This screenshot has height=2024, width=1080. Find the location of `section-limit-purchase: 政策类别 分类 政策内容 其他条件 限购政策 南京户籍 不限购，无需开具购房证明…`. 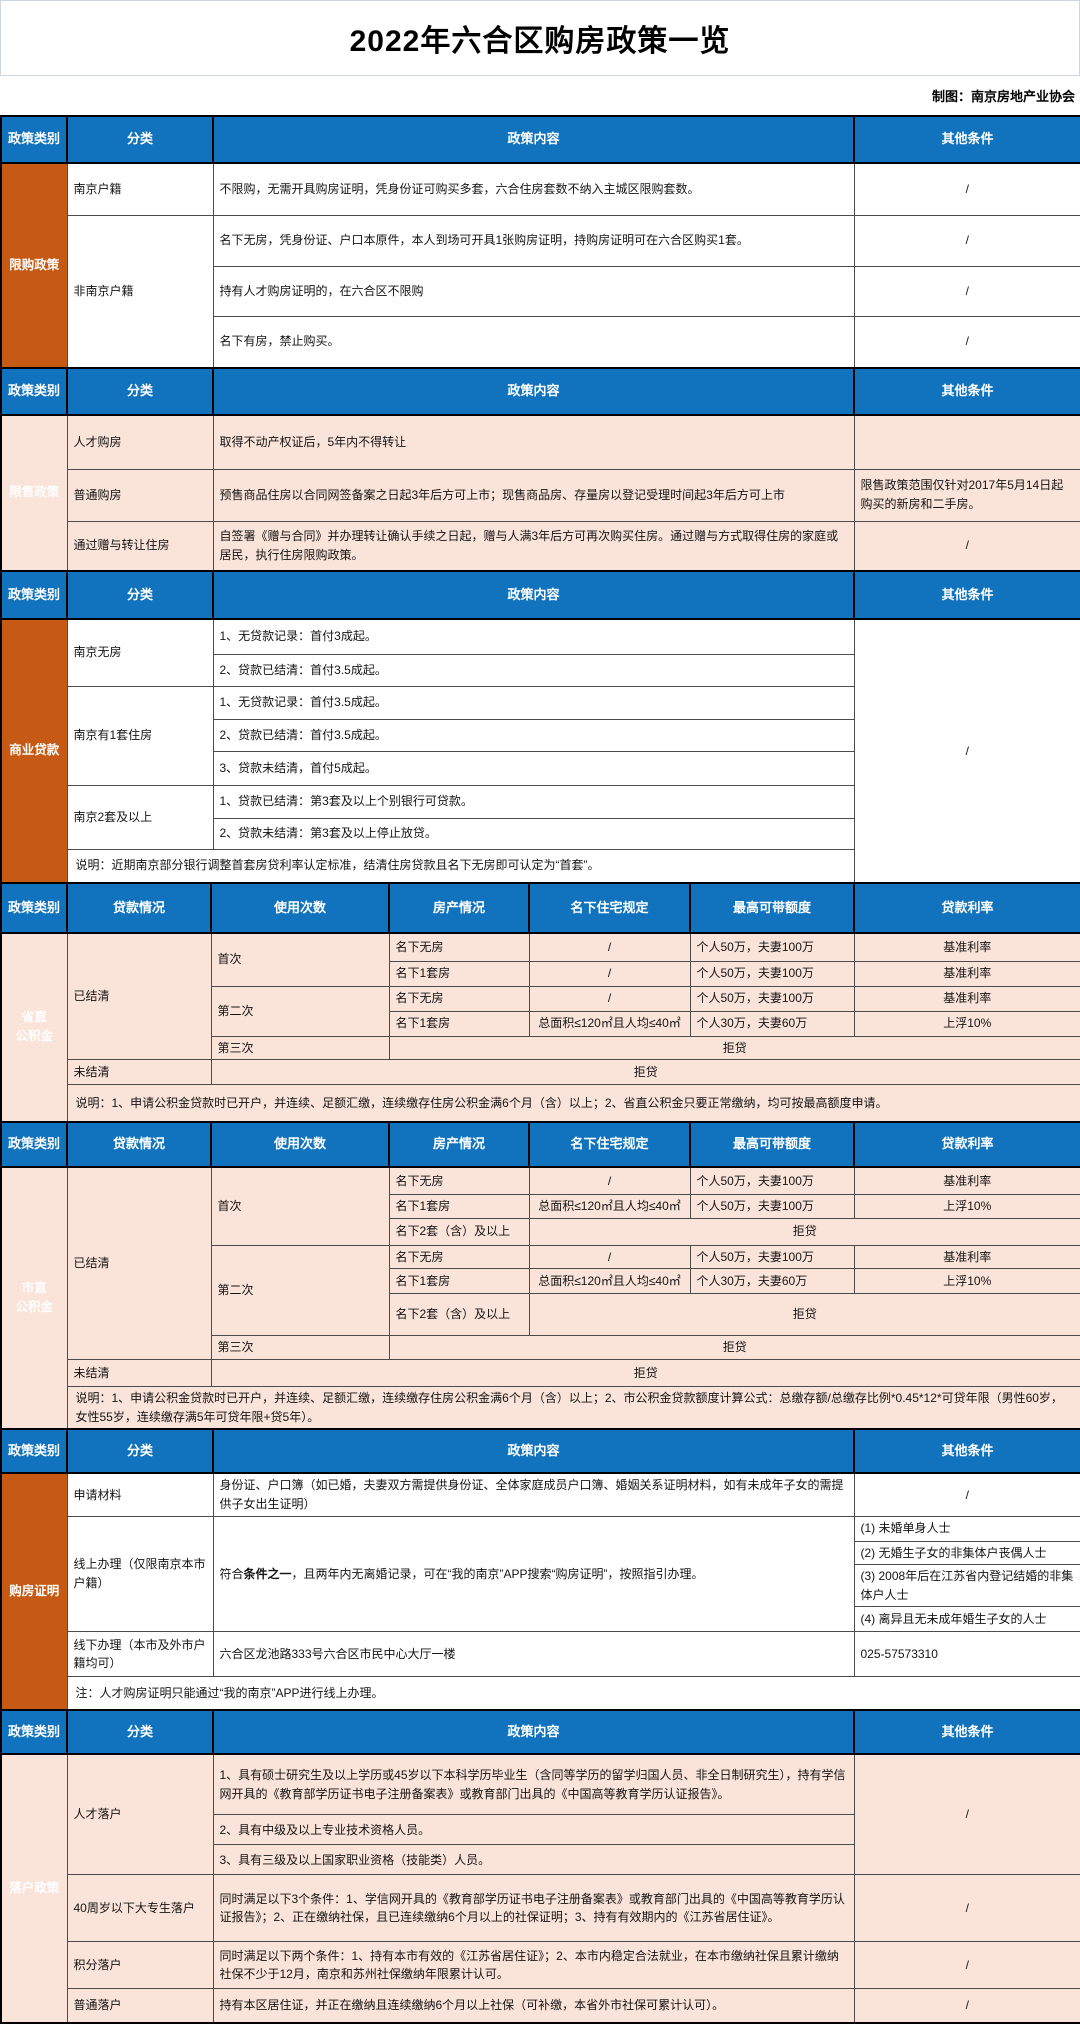

section-limit-purchase: 政策类别 分类 政策内容 其他条件 限购政策 南京户籍 不限购，无需开具购房证明… is located at coordinates (540, 242).